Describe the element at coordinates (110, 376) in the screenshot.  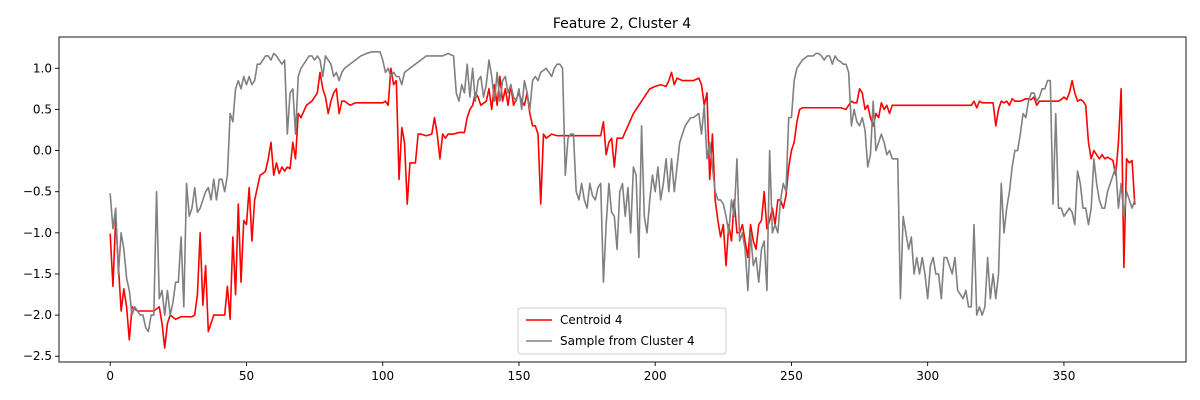
I see `x-tick-label: 0` at that location.